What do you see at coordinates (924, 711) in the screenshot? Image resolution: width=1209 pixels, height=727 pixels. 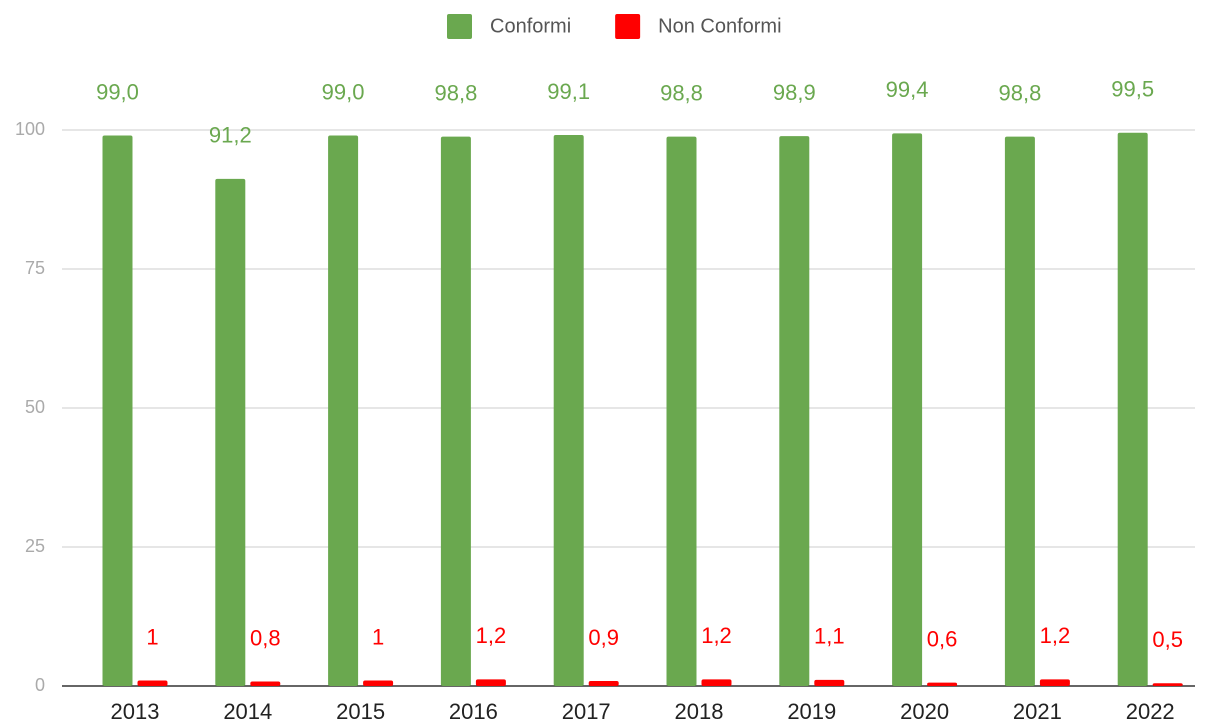 I see `x-tick-label: 2020` at bounding box center [924, 711].